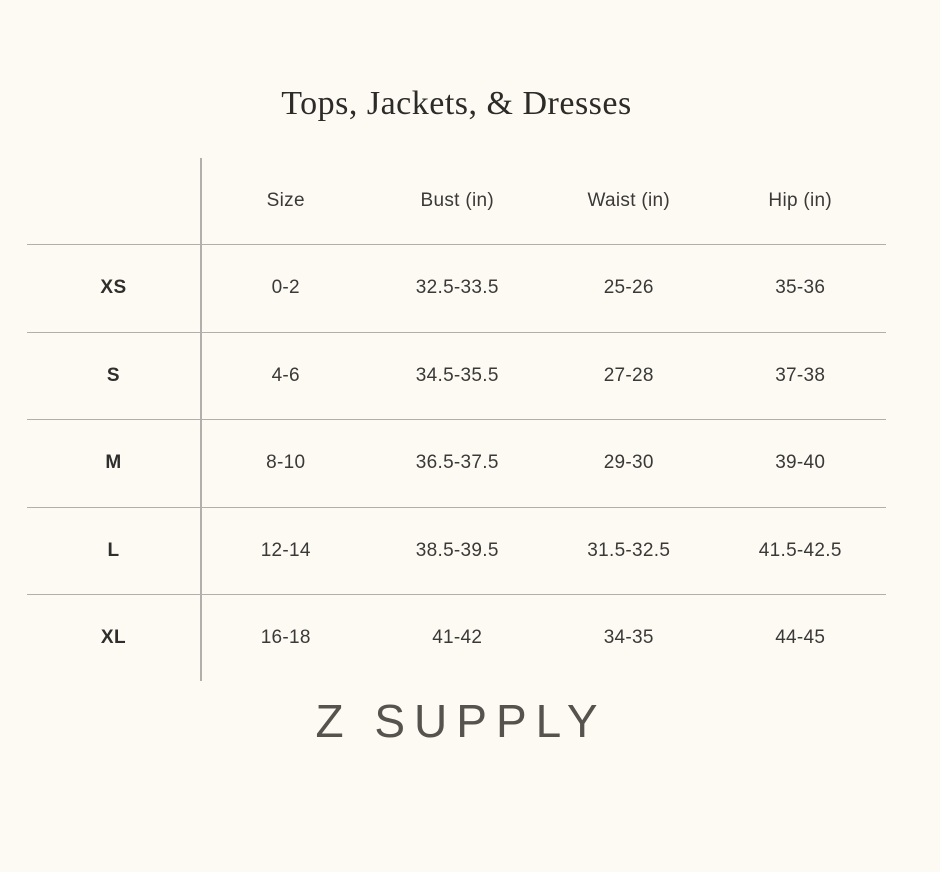 The image size is (940, 872). What do you see at coordinates (113, 375) in the screenshot?
I see `row-label: S` at bounding box center [113, 375].